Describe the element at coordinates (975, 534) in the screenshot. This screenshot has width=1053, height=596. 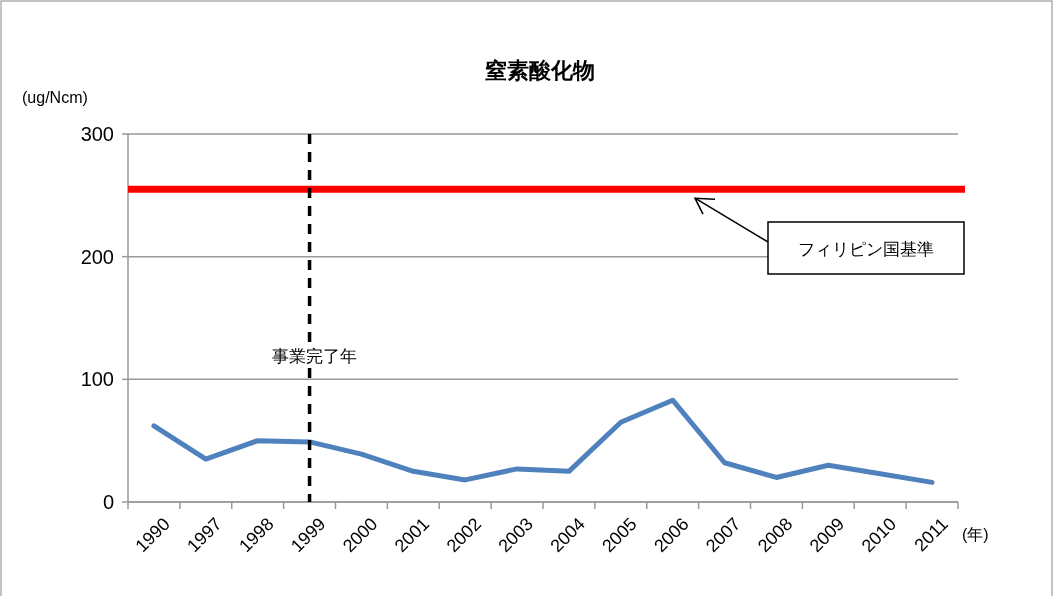
I see `x-axis-title: (年)` at that location.